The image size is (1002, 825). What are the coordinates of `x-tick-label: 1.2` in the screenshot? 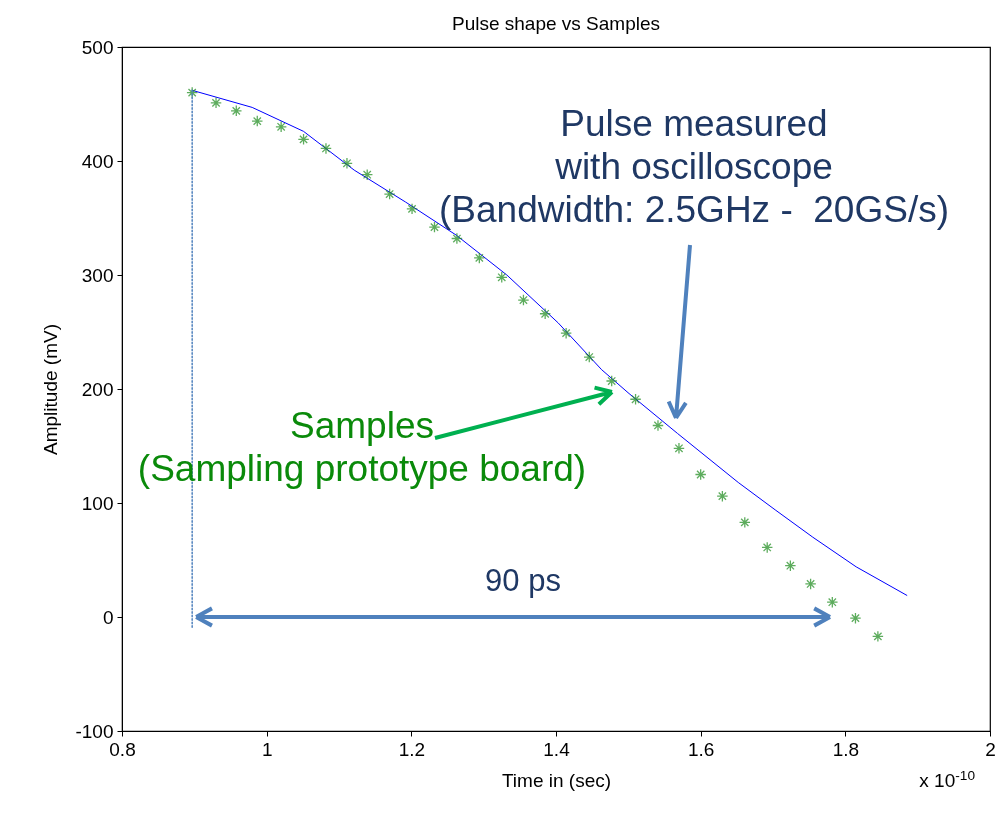 It's located at (412, 749).